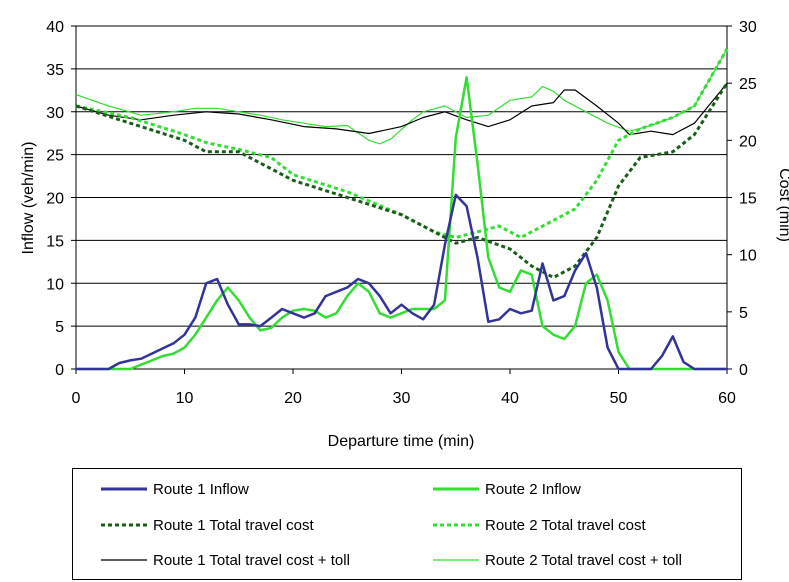 This screenshot has height=582, width=789. I want to click on legend-item-route2-cost-toll: Route 2 Total travel cost + toll, so click(557, 560).